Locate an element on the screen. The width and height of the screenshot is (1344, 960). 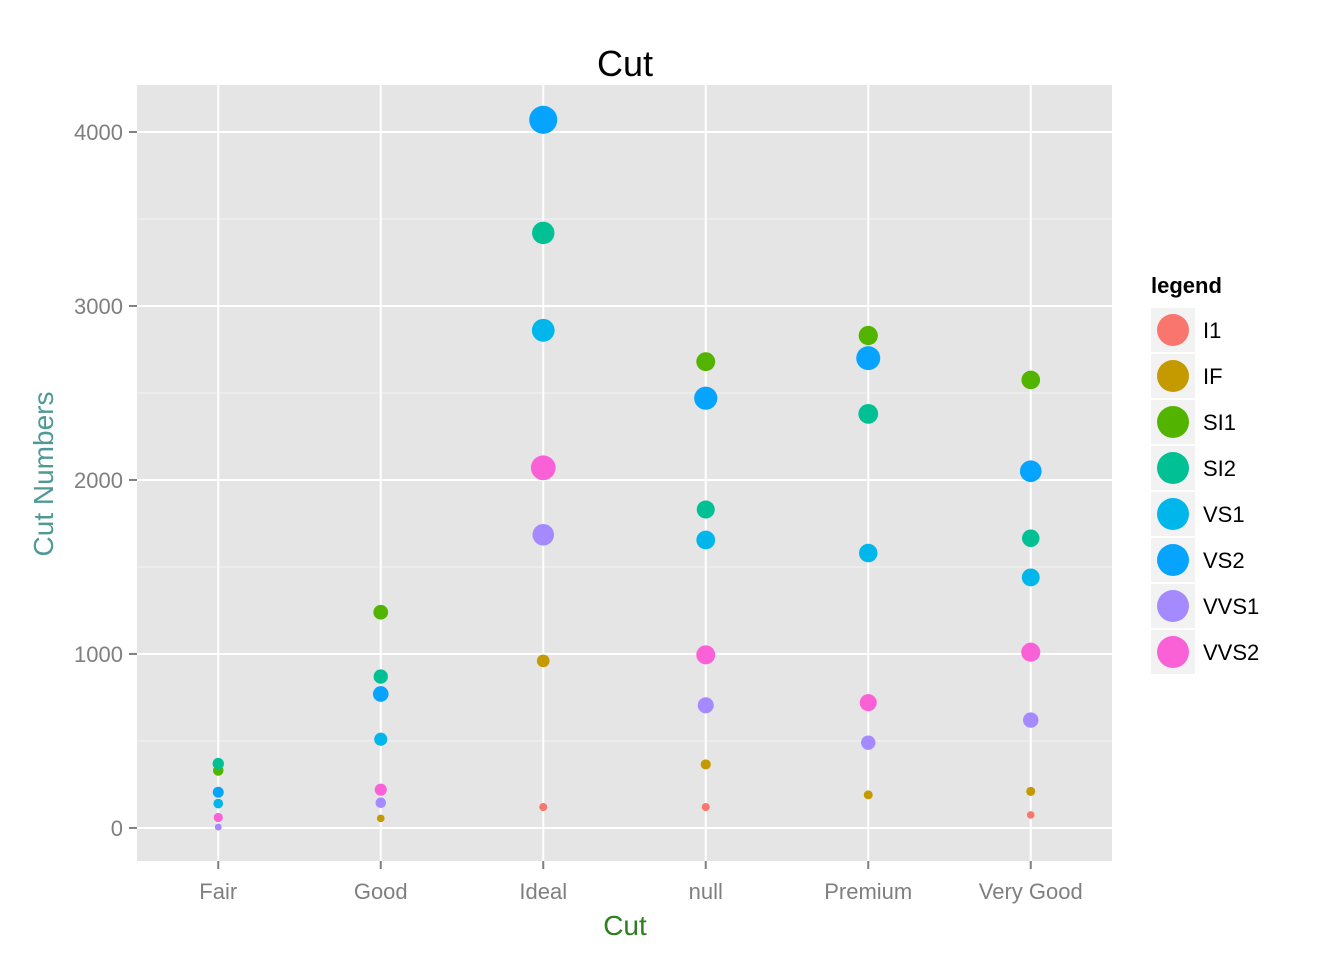
data-point-si1-very-good is located at coordinates (1031, 380).